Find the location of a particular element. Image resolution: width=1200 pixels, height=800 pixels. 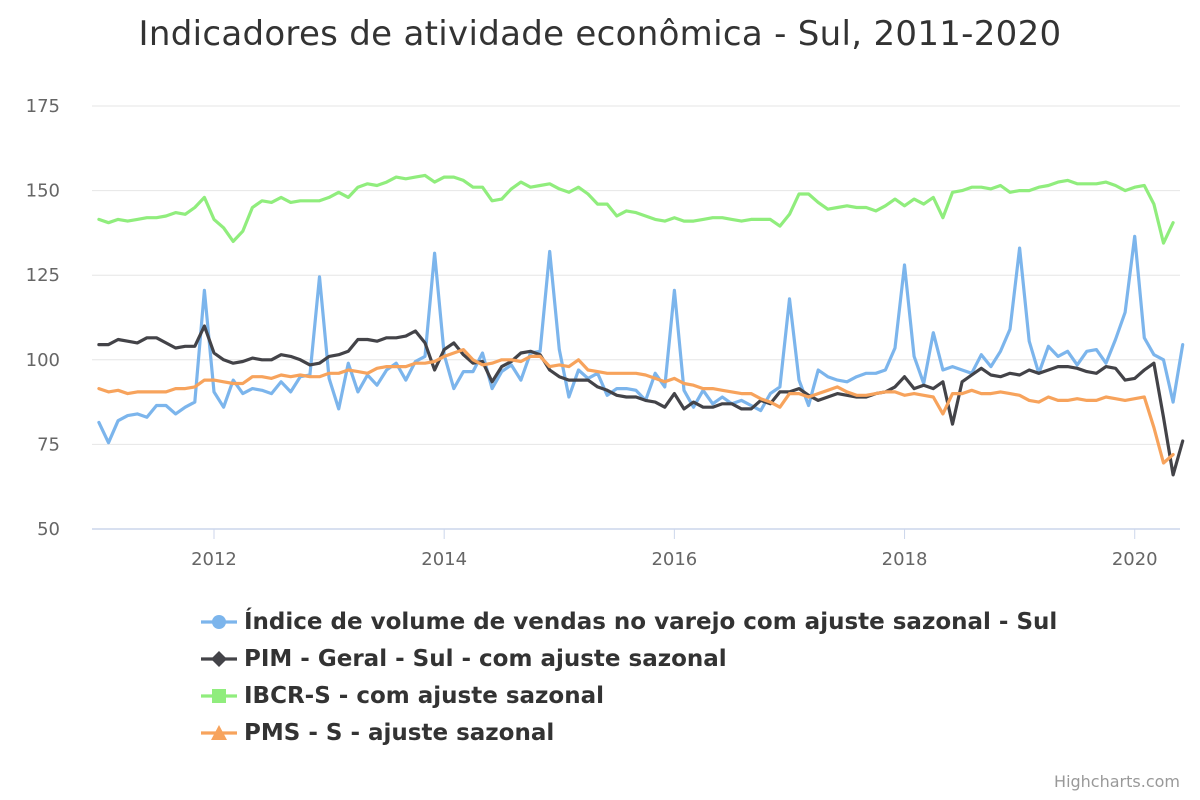

triangle-marker-icon is located at coordinates (219, 732).